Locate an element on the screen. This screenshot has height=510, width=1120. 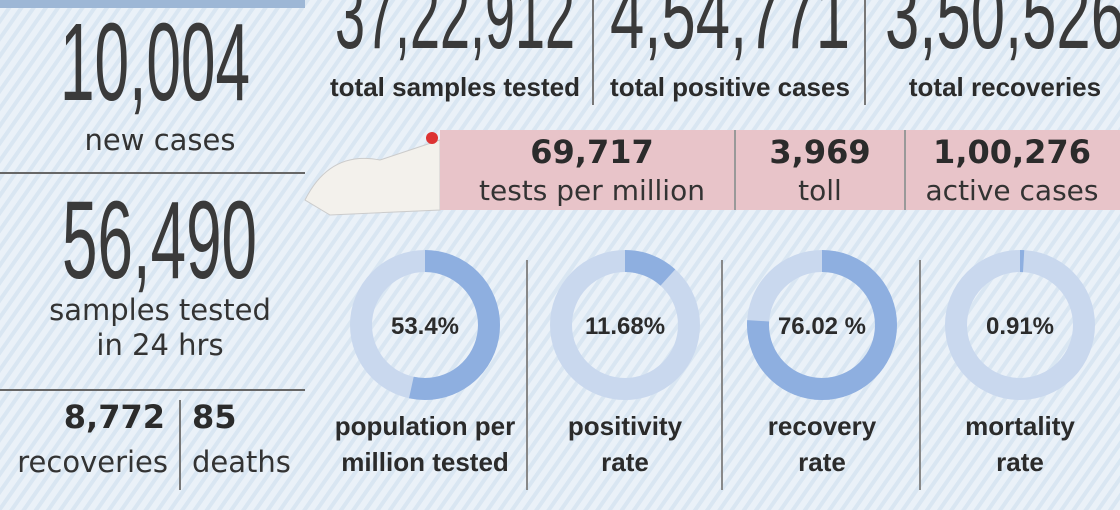
donut-caption: million tested is located at coordinates (425, 462).